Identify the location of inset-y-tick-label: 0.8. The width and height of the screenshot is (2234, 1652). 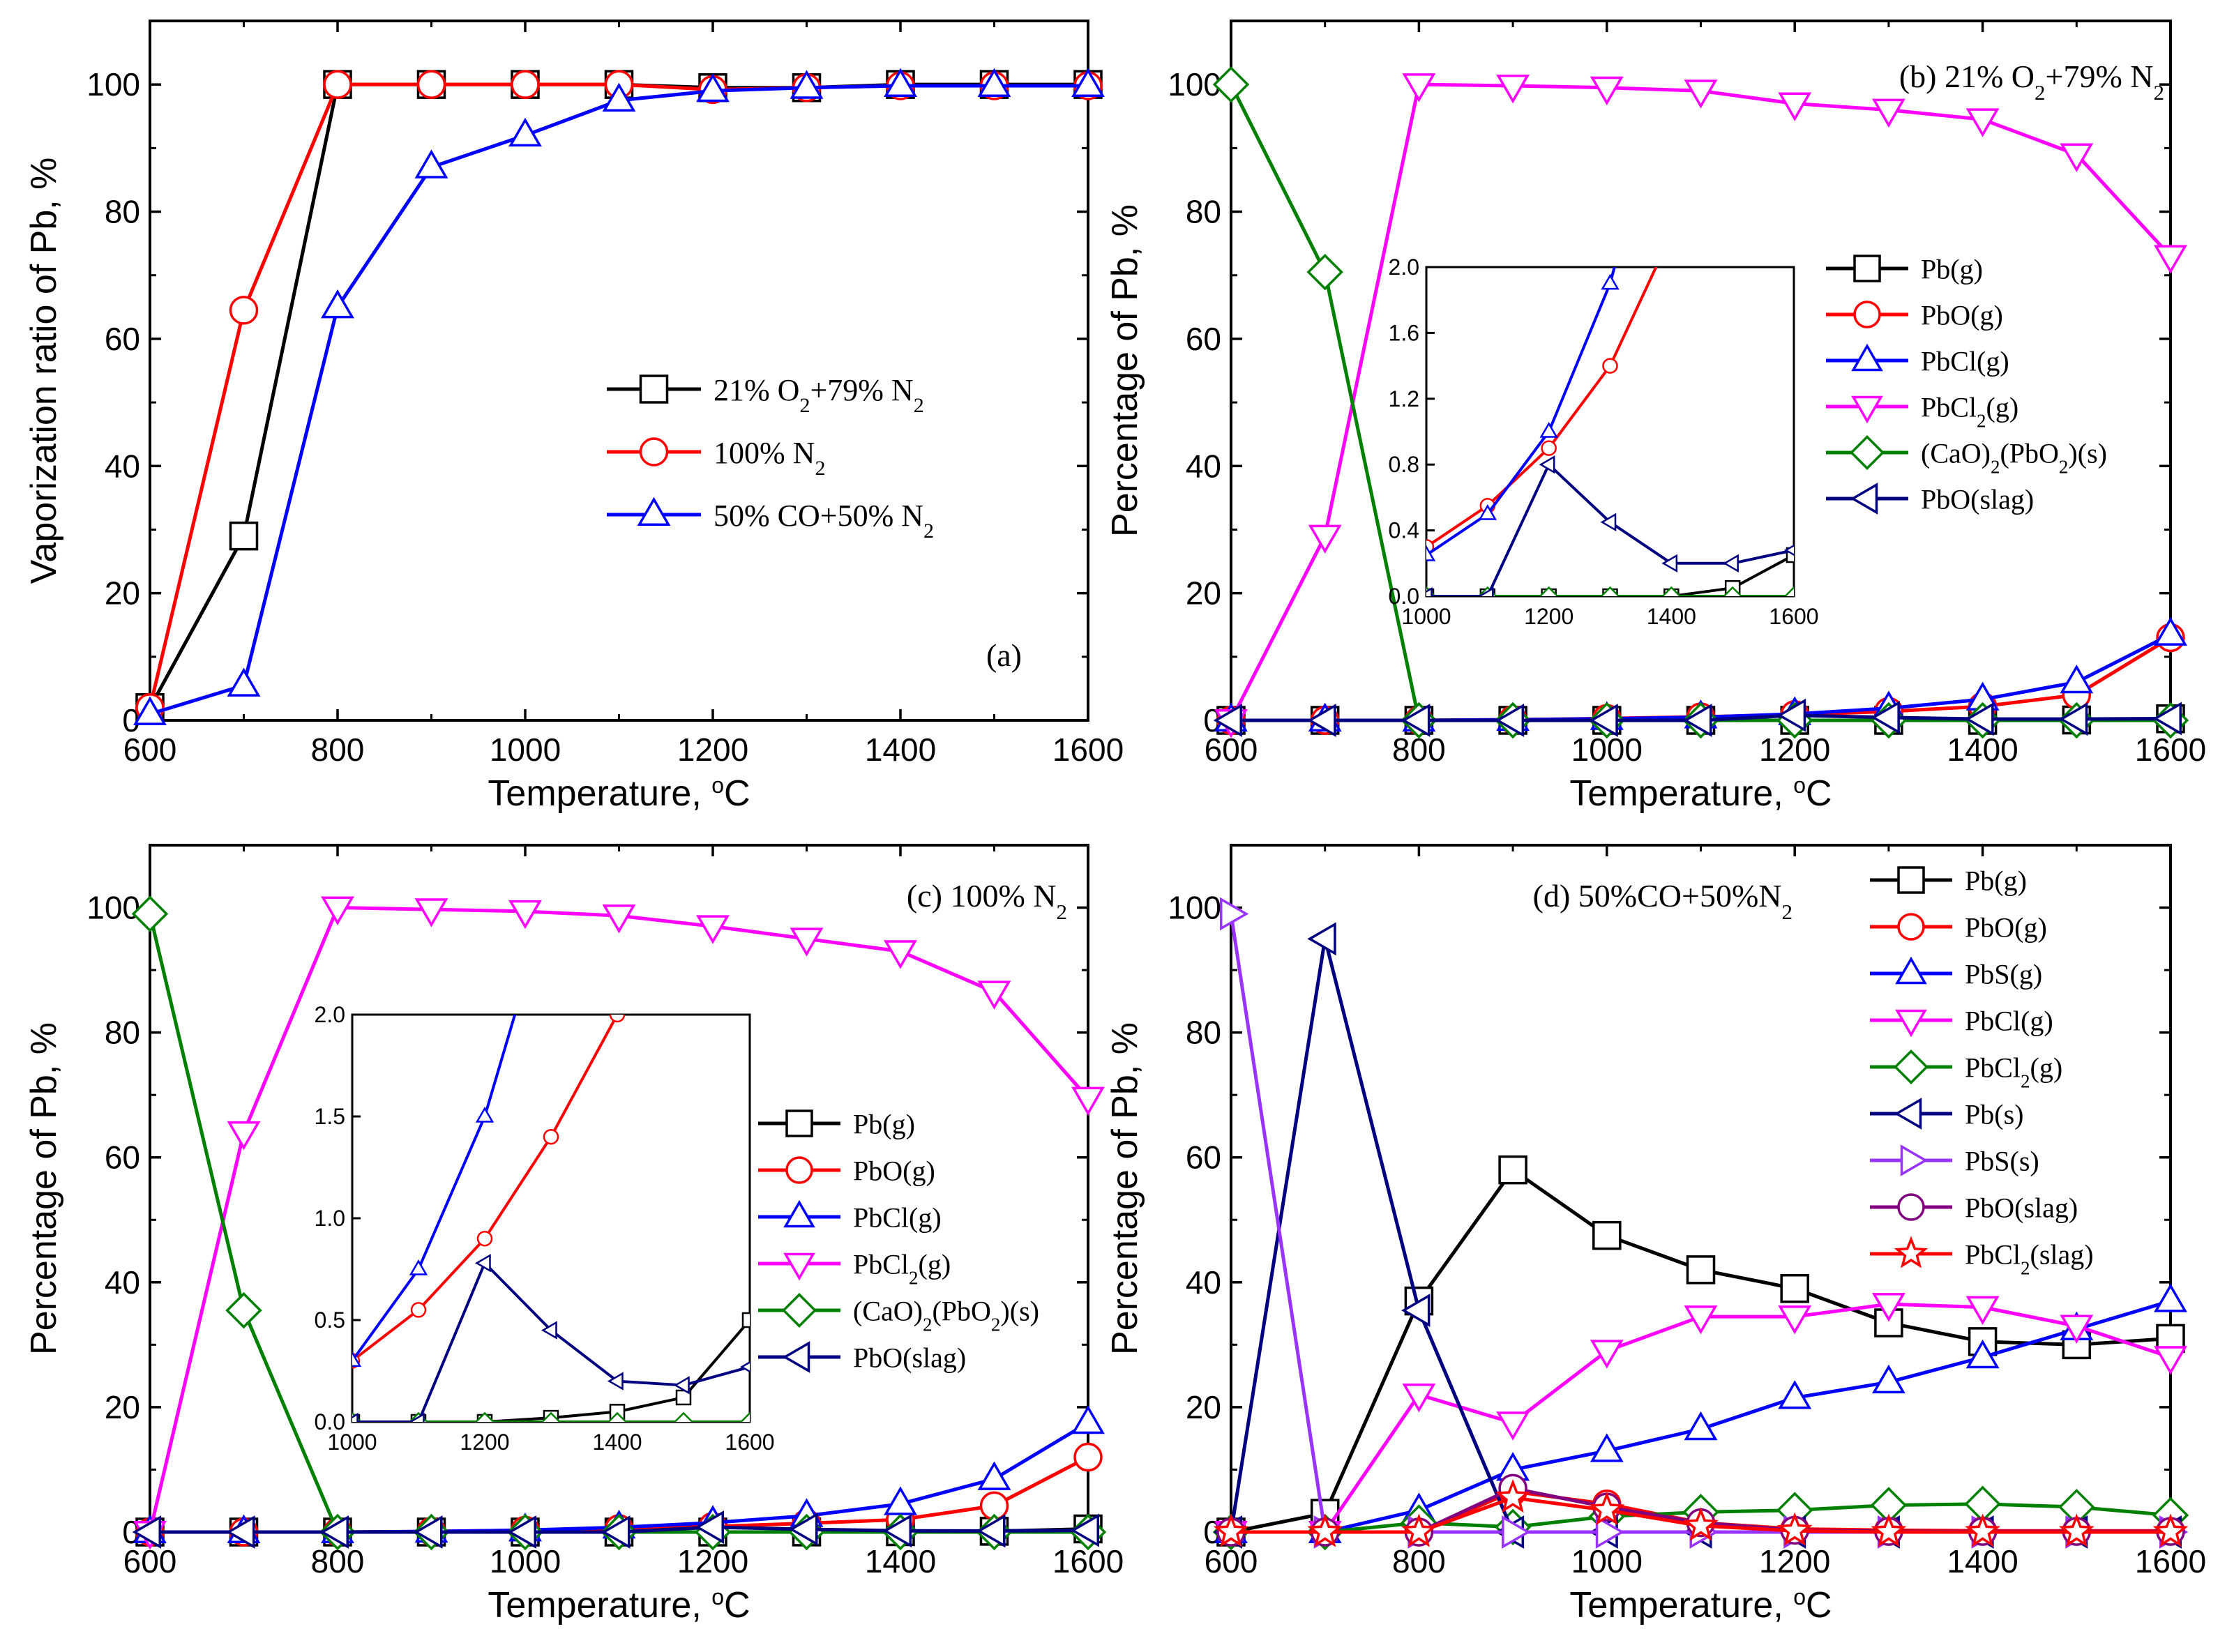
(1404, 464).